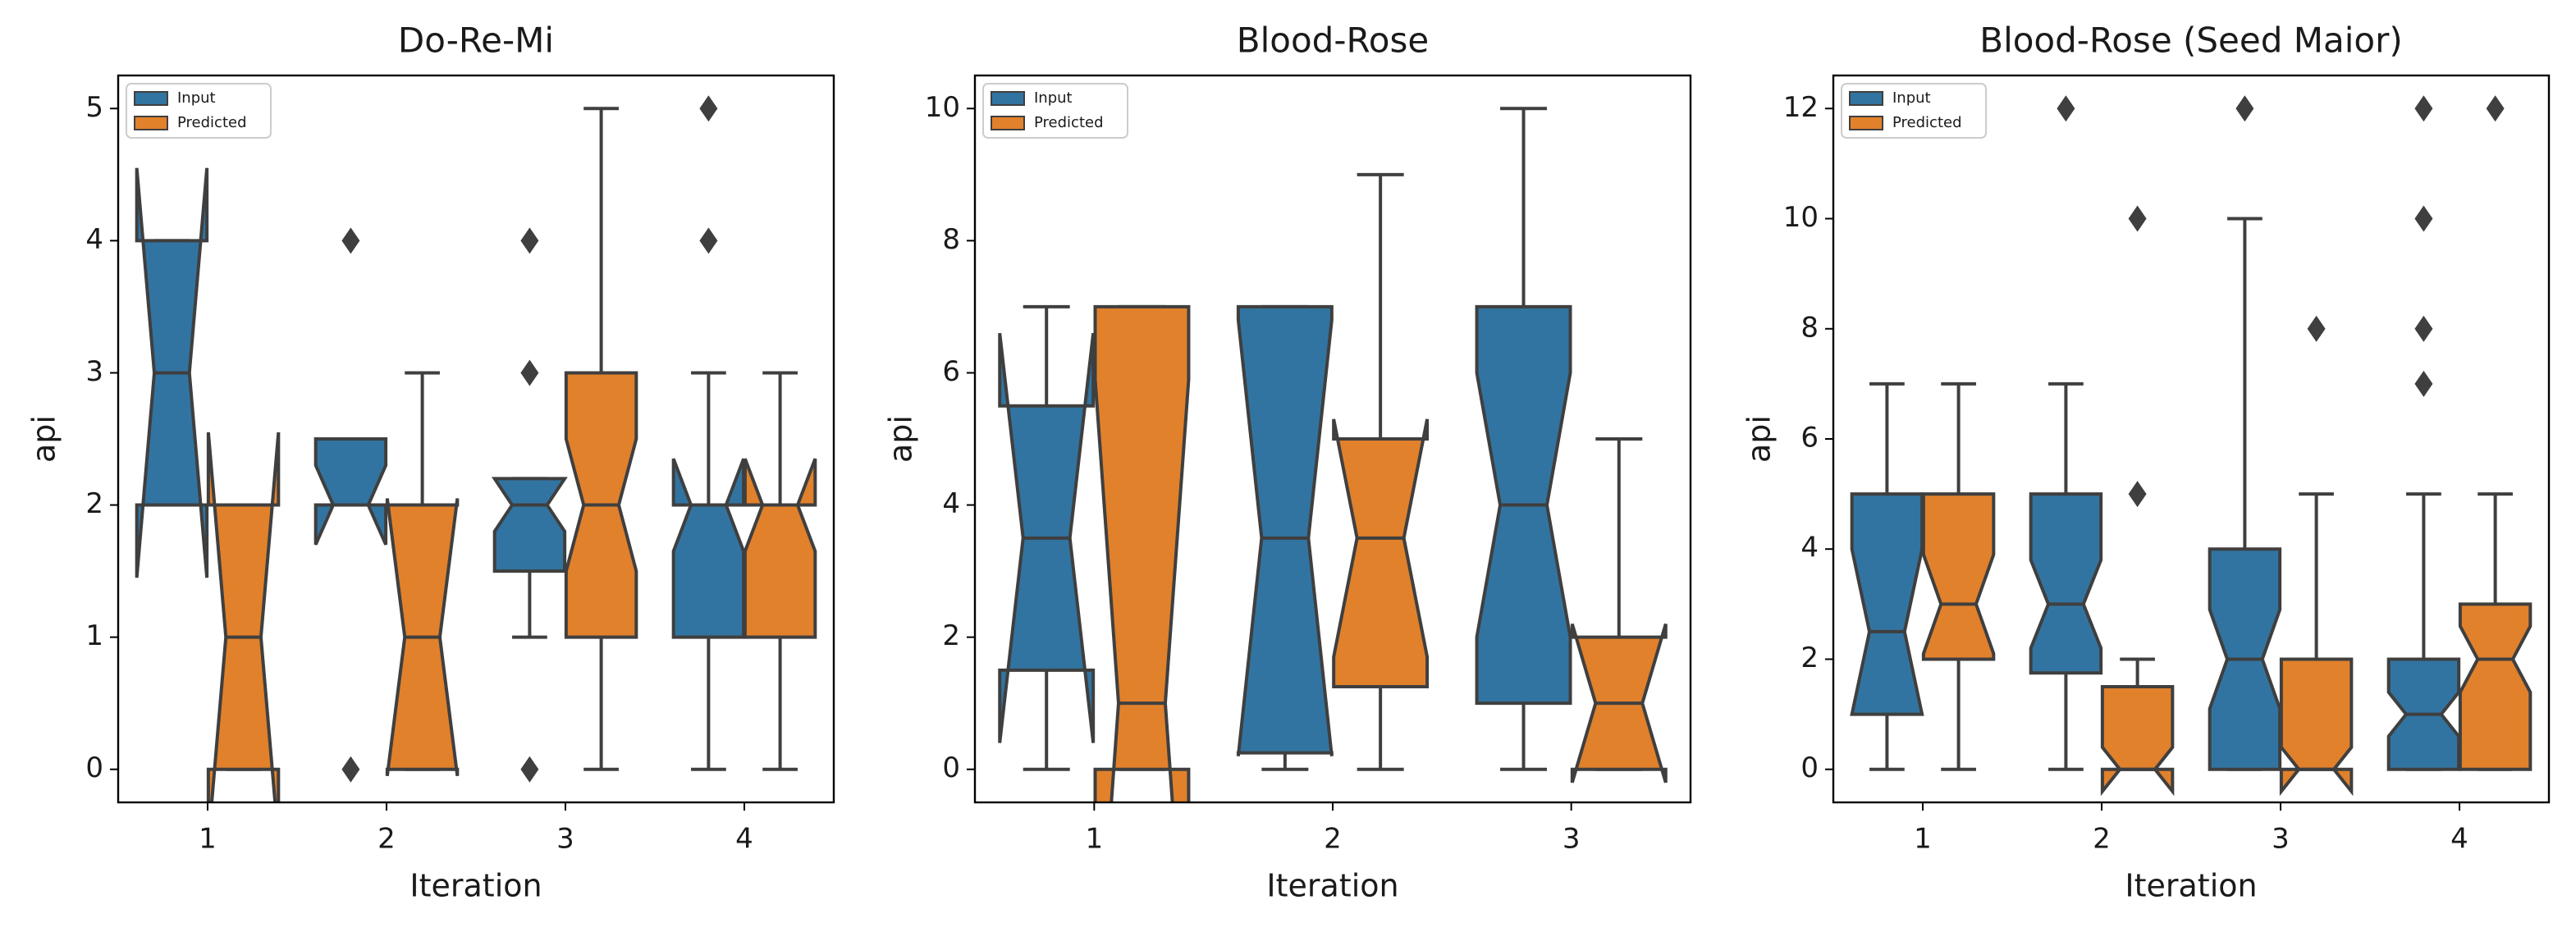 This screenshot has height=932, width=2576. Describe the element at coordinates (1333, 41) in the screenshot. I see `chart-title: Blood-Rose` at that location.